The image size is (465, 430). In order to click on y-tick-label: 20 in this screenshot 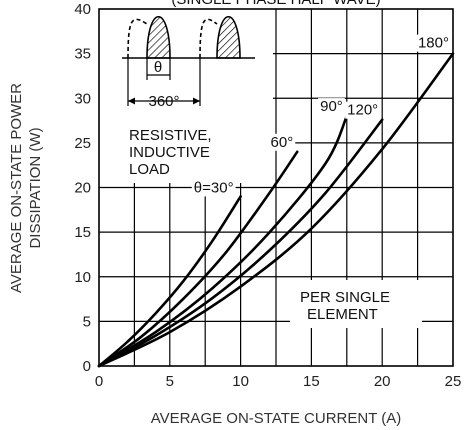, I will do `click(82, 188)`.